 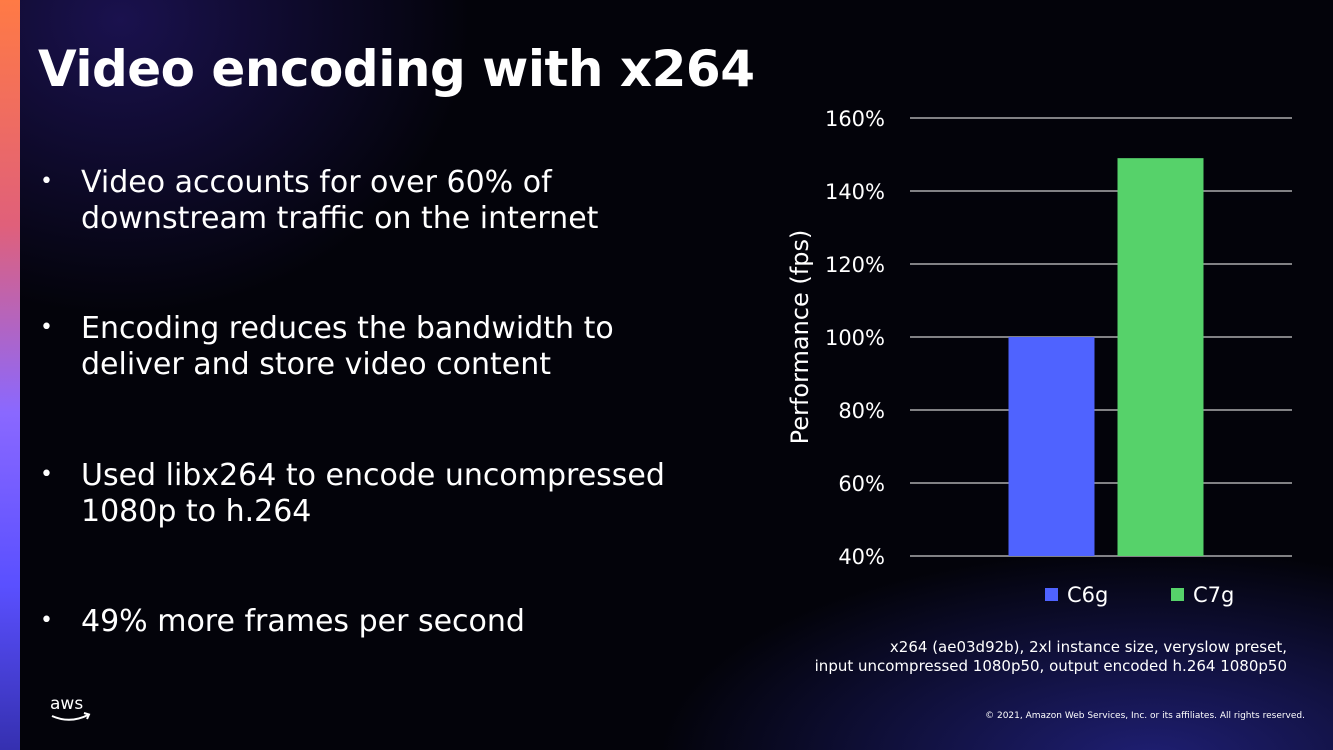 I want to click on y-tick-label: 100%, so click(x=855, y=338).